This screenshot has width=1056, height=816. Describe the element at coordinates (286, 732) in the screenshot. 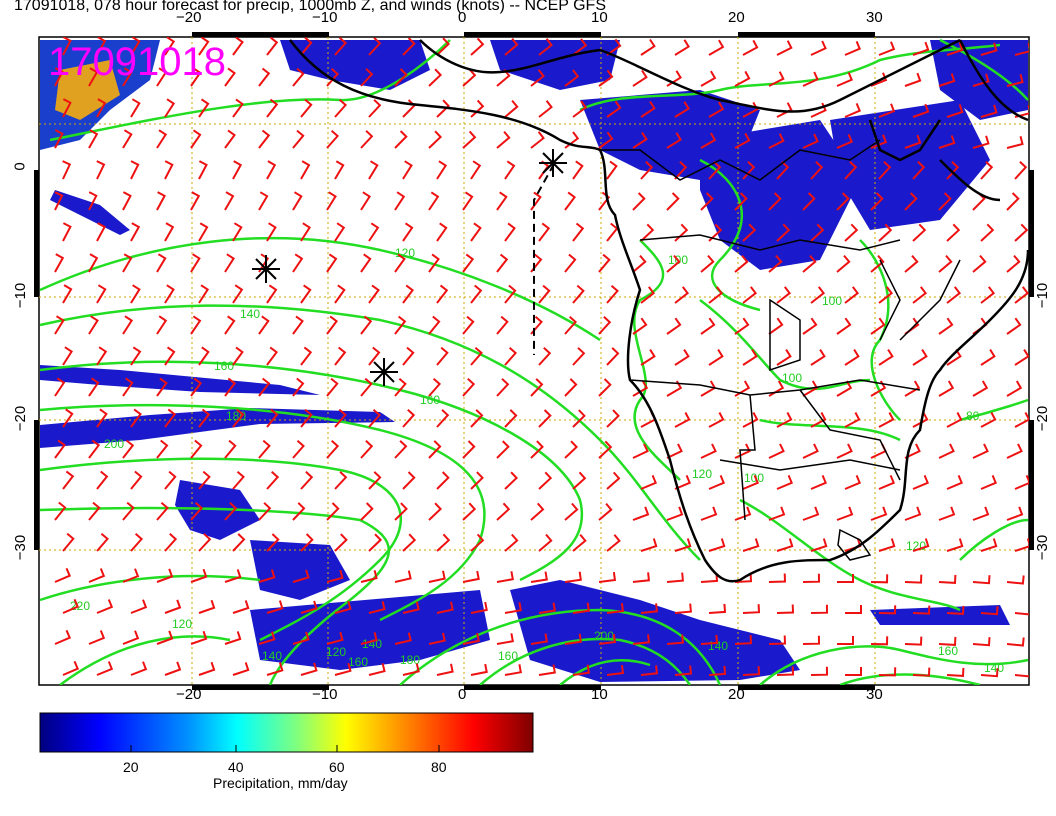

I see `colorbar` at that location.